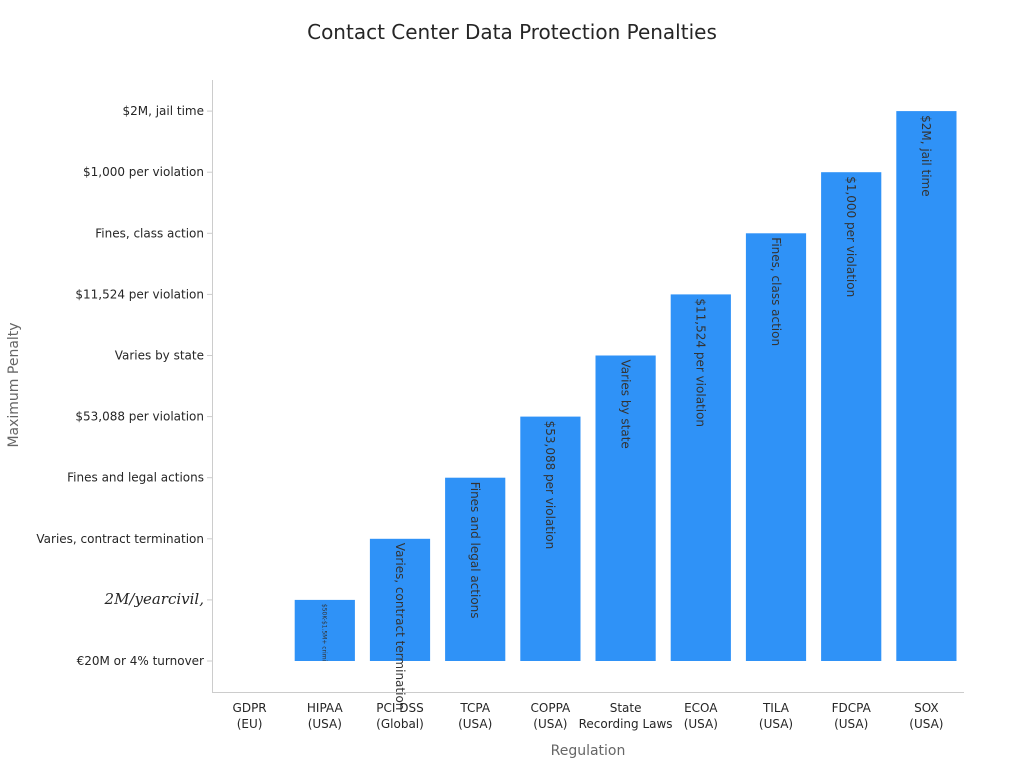  Describe the element at coordinates (475, 550) in the screenshot. I see `bar-data-label: Fines and legal actions` at that location.